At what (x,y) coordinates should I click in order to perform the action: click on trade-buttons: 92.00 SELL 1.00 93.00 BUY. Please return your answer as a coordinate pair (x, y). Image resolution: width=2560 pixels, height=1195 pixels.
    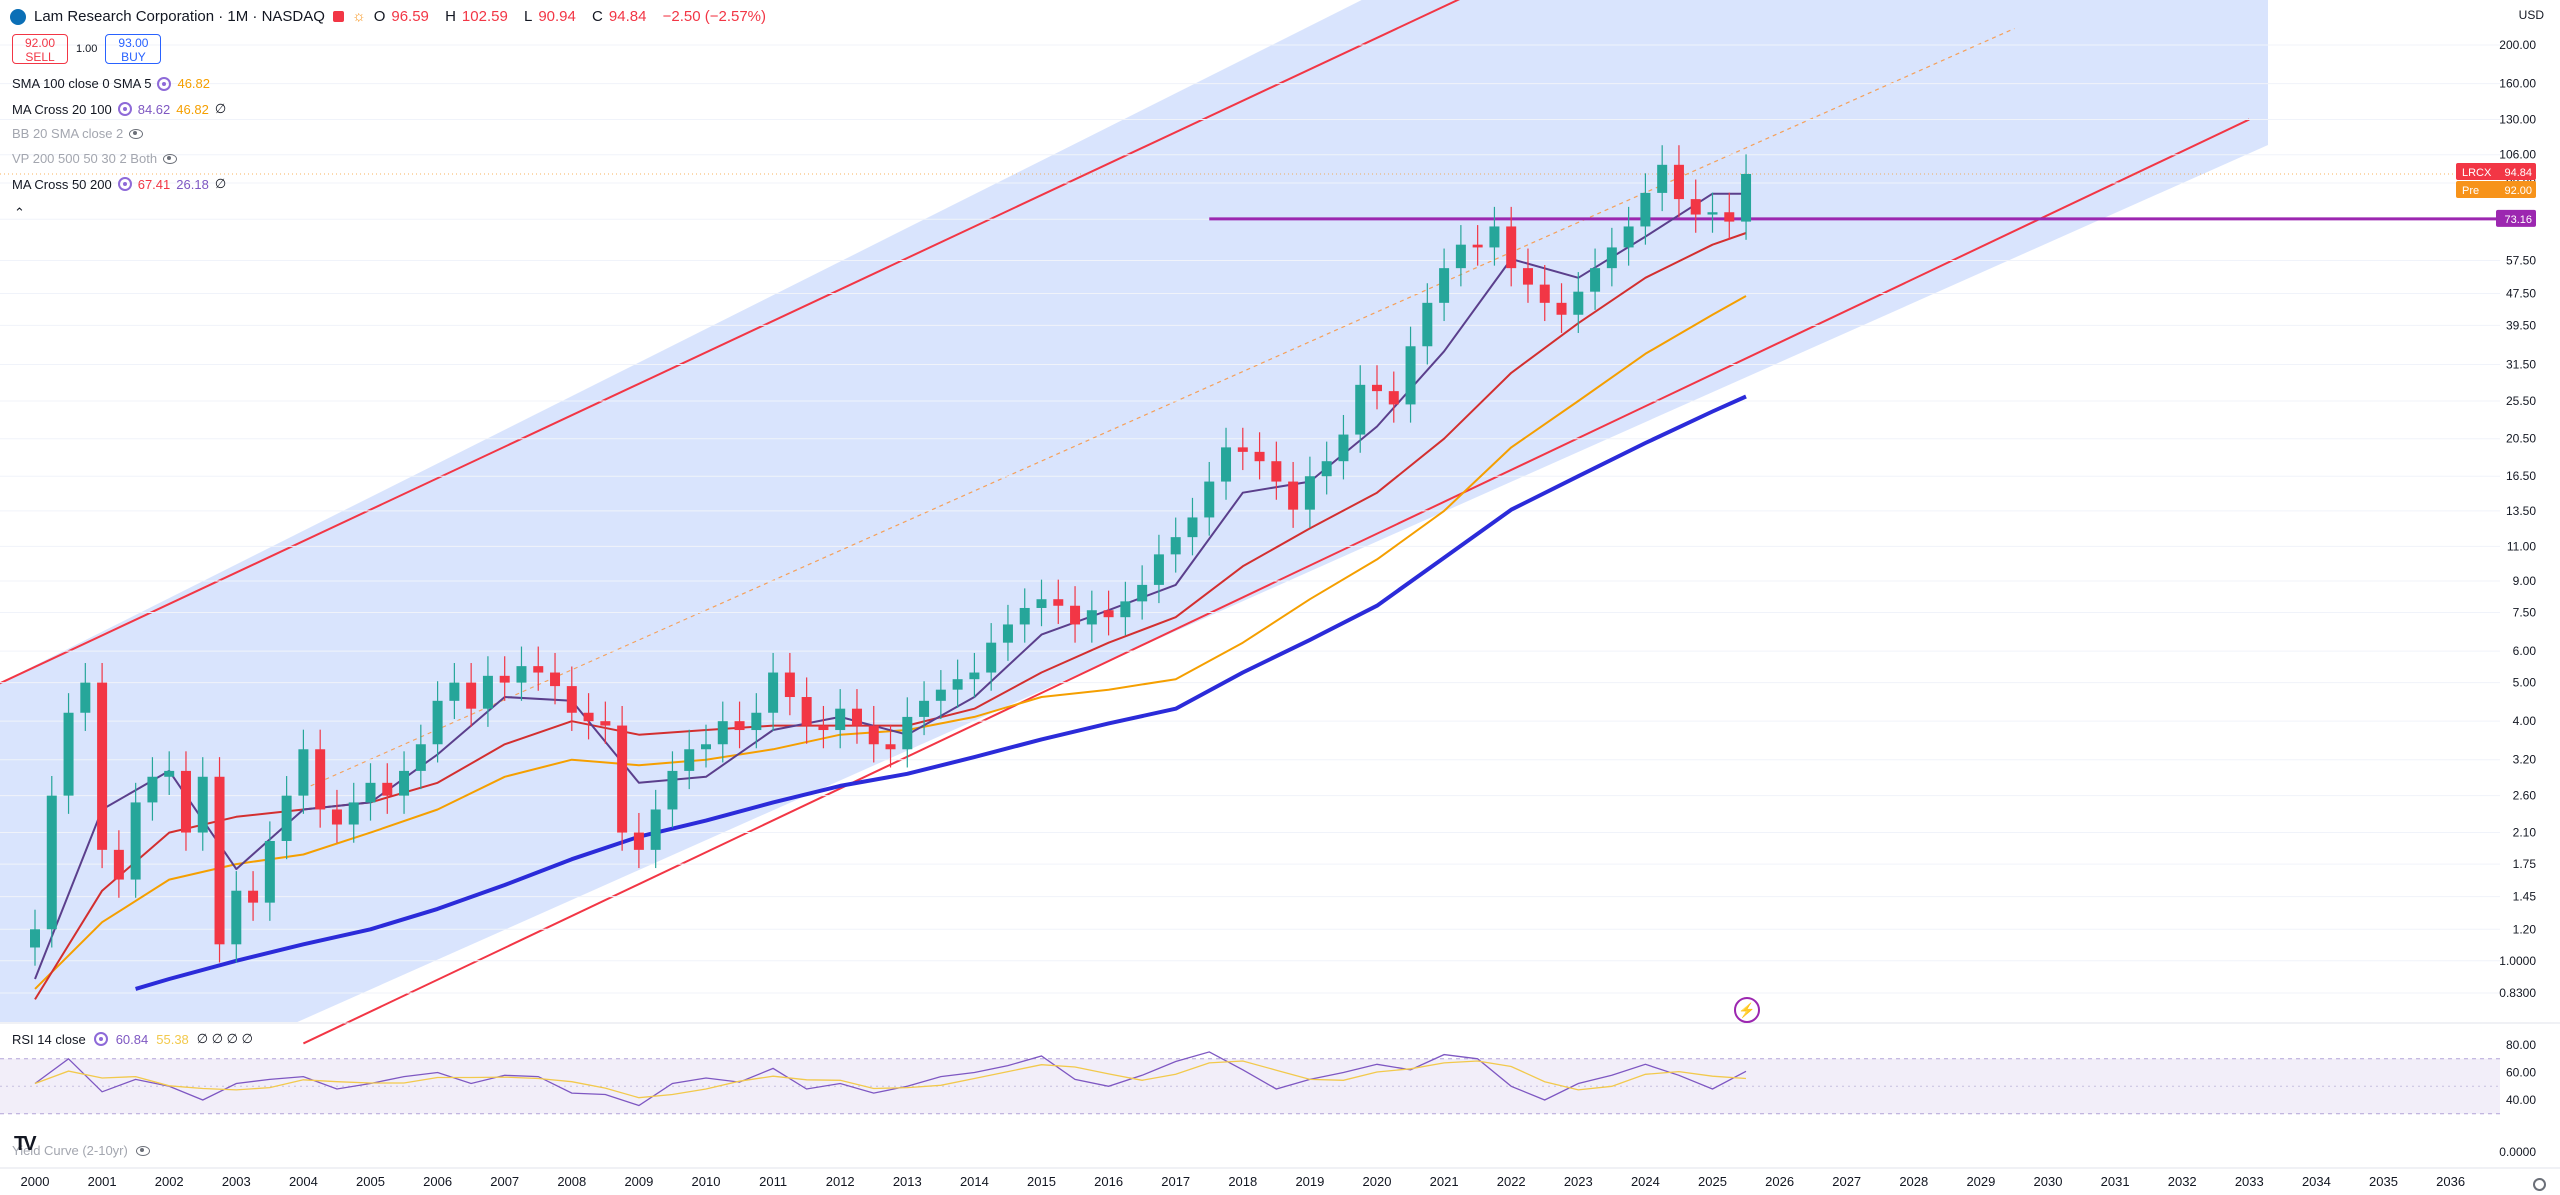
    Looking at the image, I should click on (87, 49).